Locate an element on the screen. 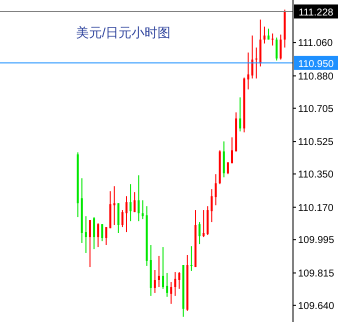 The width and height of the screenshot is (339, 327). ref-line-label: 111.228 is located at coordinates (316, 12).